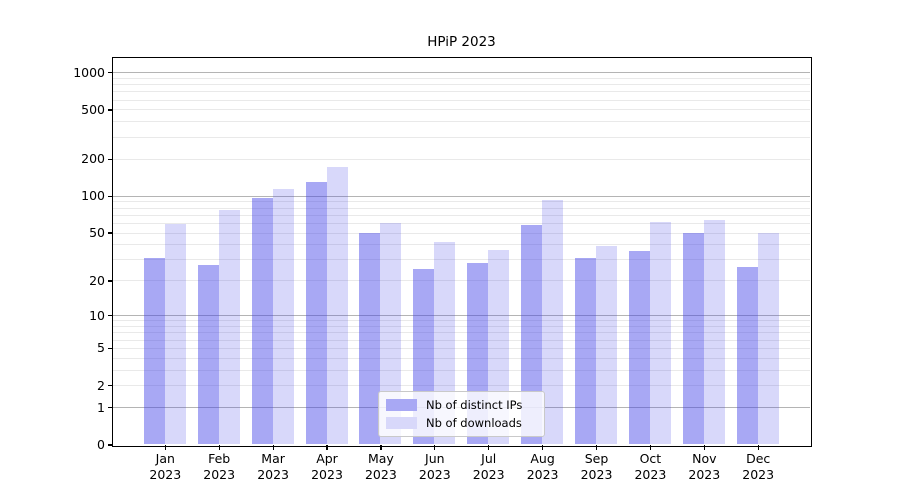 Image resolution: width=900 pixels, height=500 pixels. I want to click on x-tick-month: Aug, so click(542, 458).